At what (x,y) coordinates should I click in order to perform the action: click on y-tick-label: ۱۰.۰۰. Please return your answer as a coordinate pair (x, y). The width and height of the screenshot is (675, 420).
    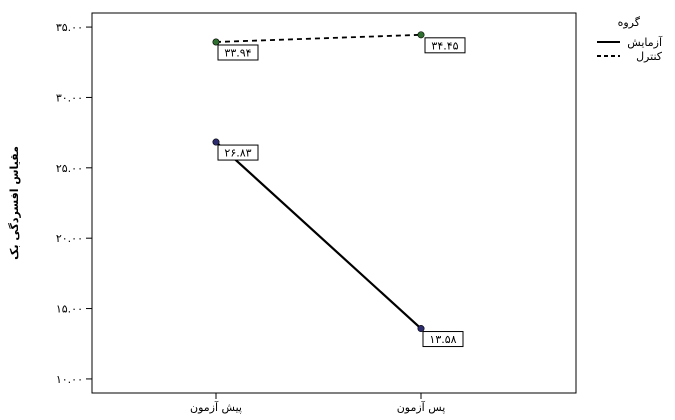
    Looking at the image, I should click on (69, 379).